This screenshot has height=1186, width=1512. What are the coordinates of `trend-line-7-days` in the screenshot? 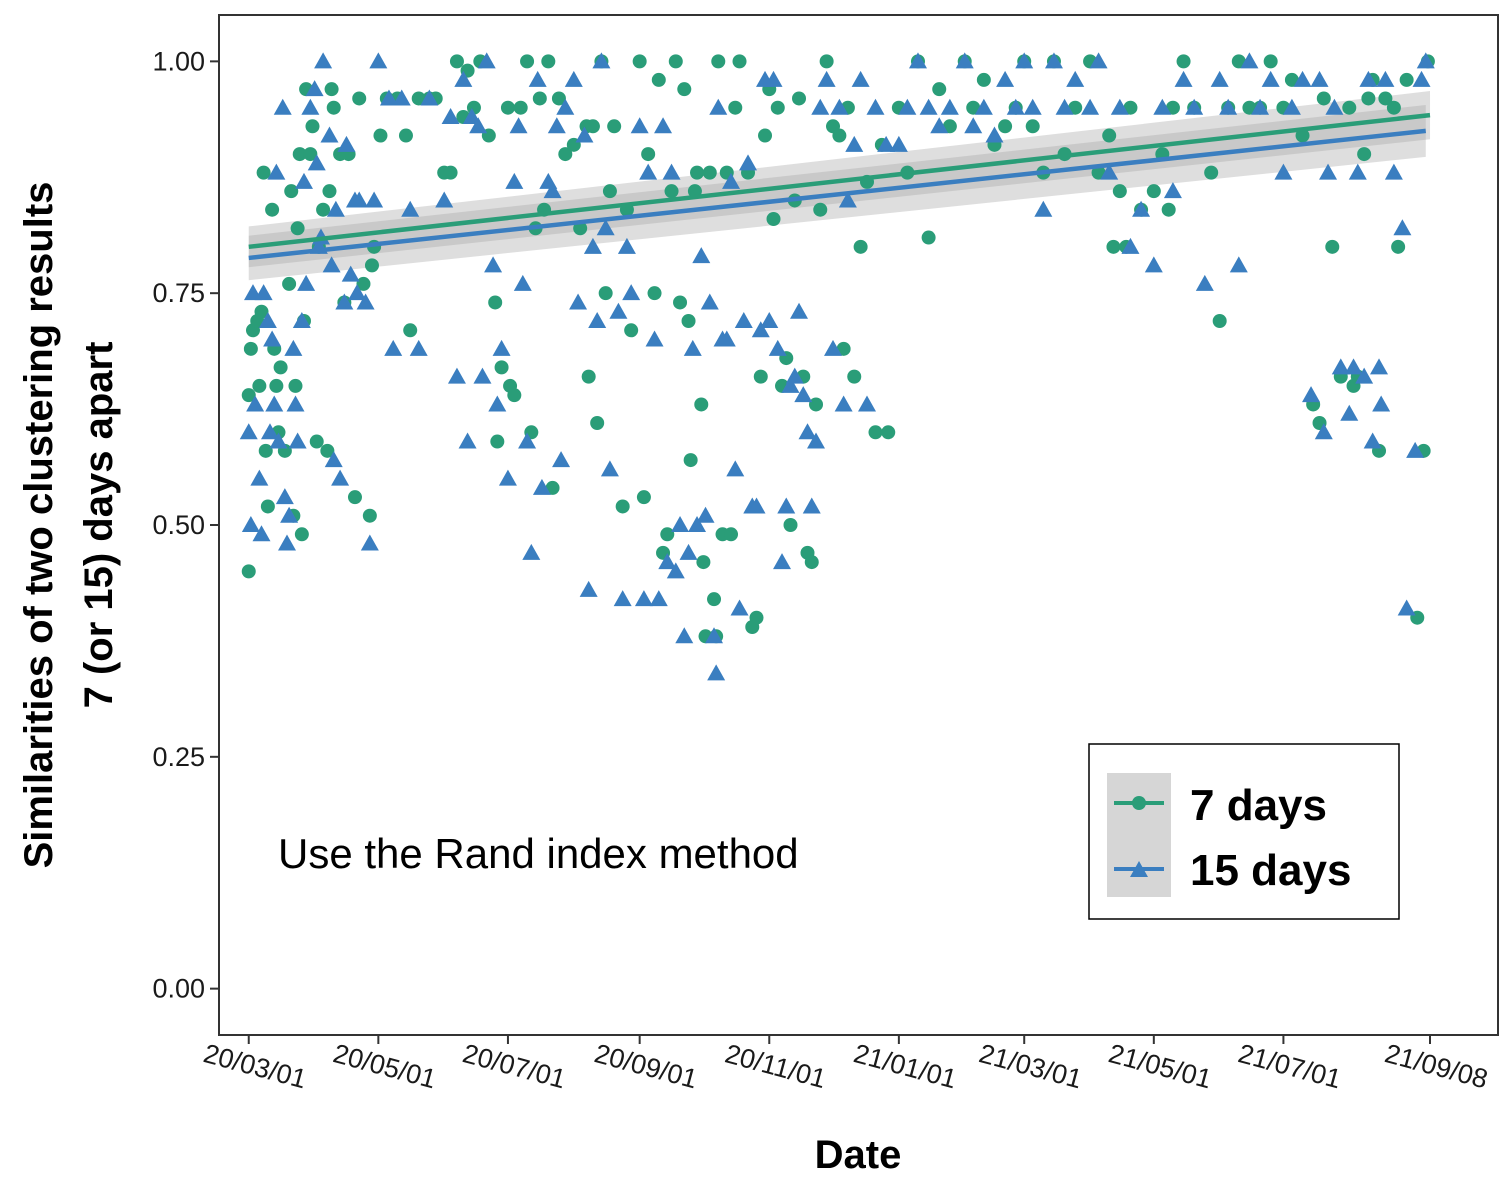 It's located at (839, 181).